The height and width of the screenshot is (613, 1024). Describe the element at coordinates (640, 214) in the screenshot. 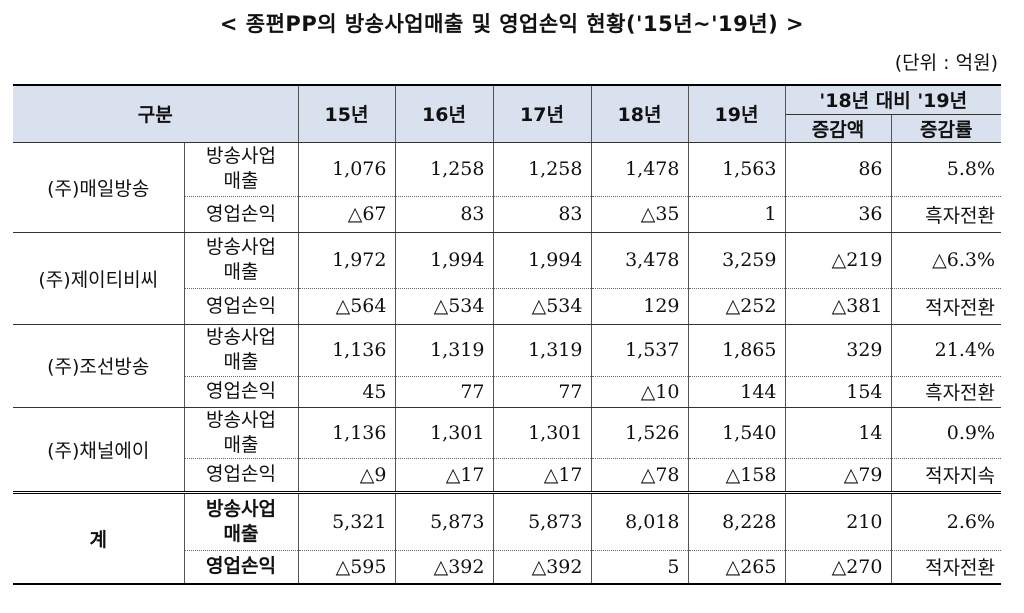

I see `value-cell: △35` at that location.